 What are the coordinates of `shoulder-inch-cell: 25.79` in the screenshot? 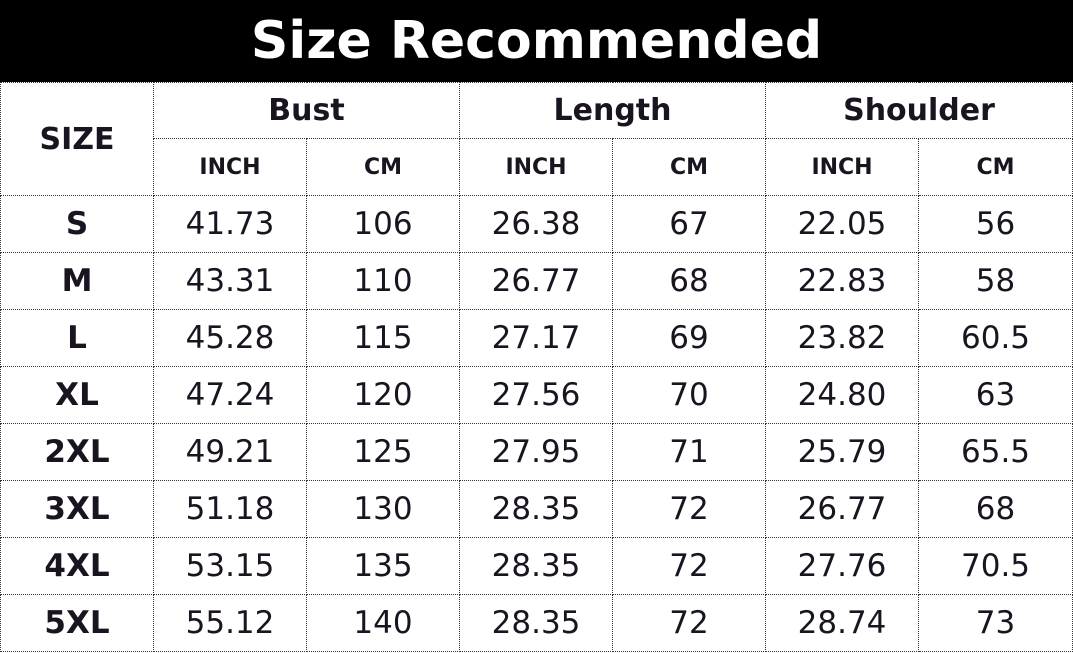 It's located at (842, 452).